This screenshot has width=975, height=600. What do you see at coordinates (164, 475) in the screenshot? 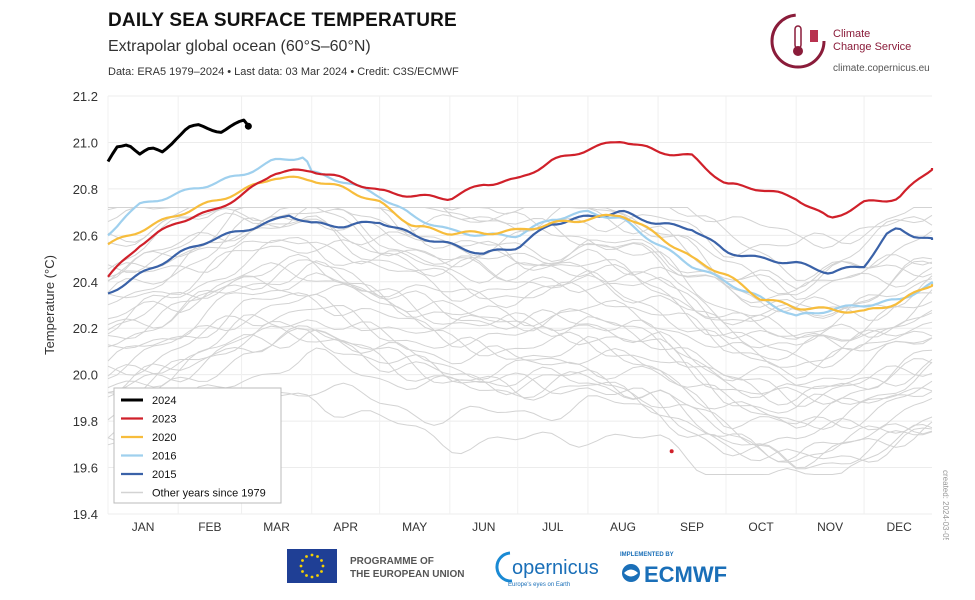
I see `legend-label: 2015` at bounding box center [164, 475].